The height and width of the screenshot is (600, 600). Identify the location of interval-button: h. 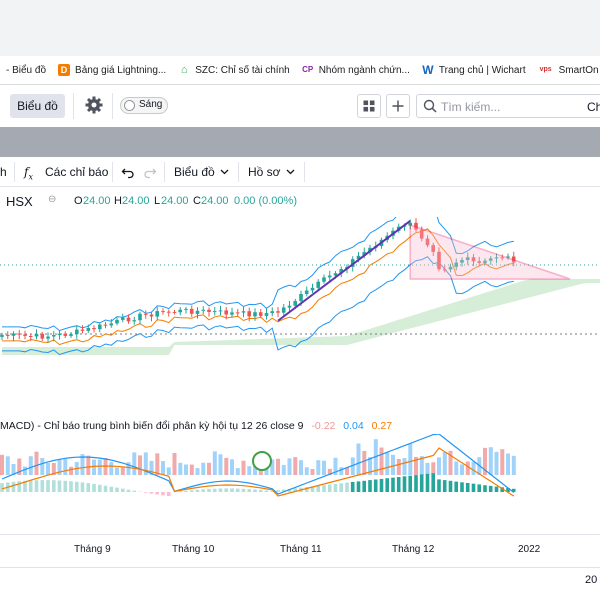
(3, 172).